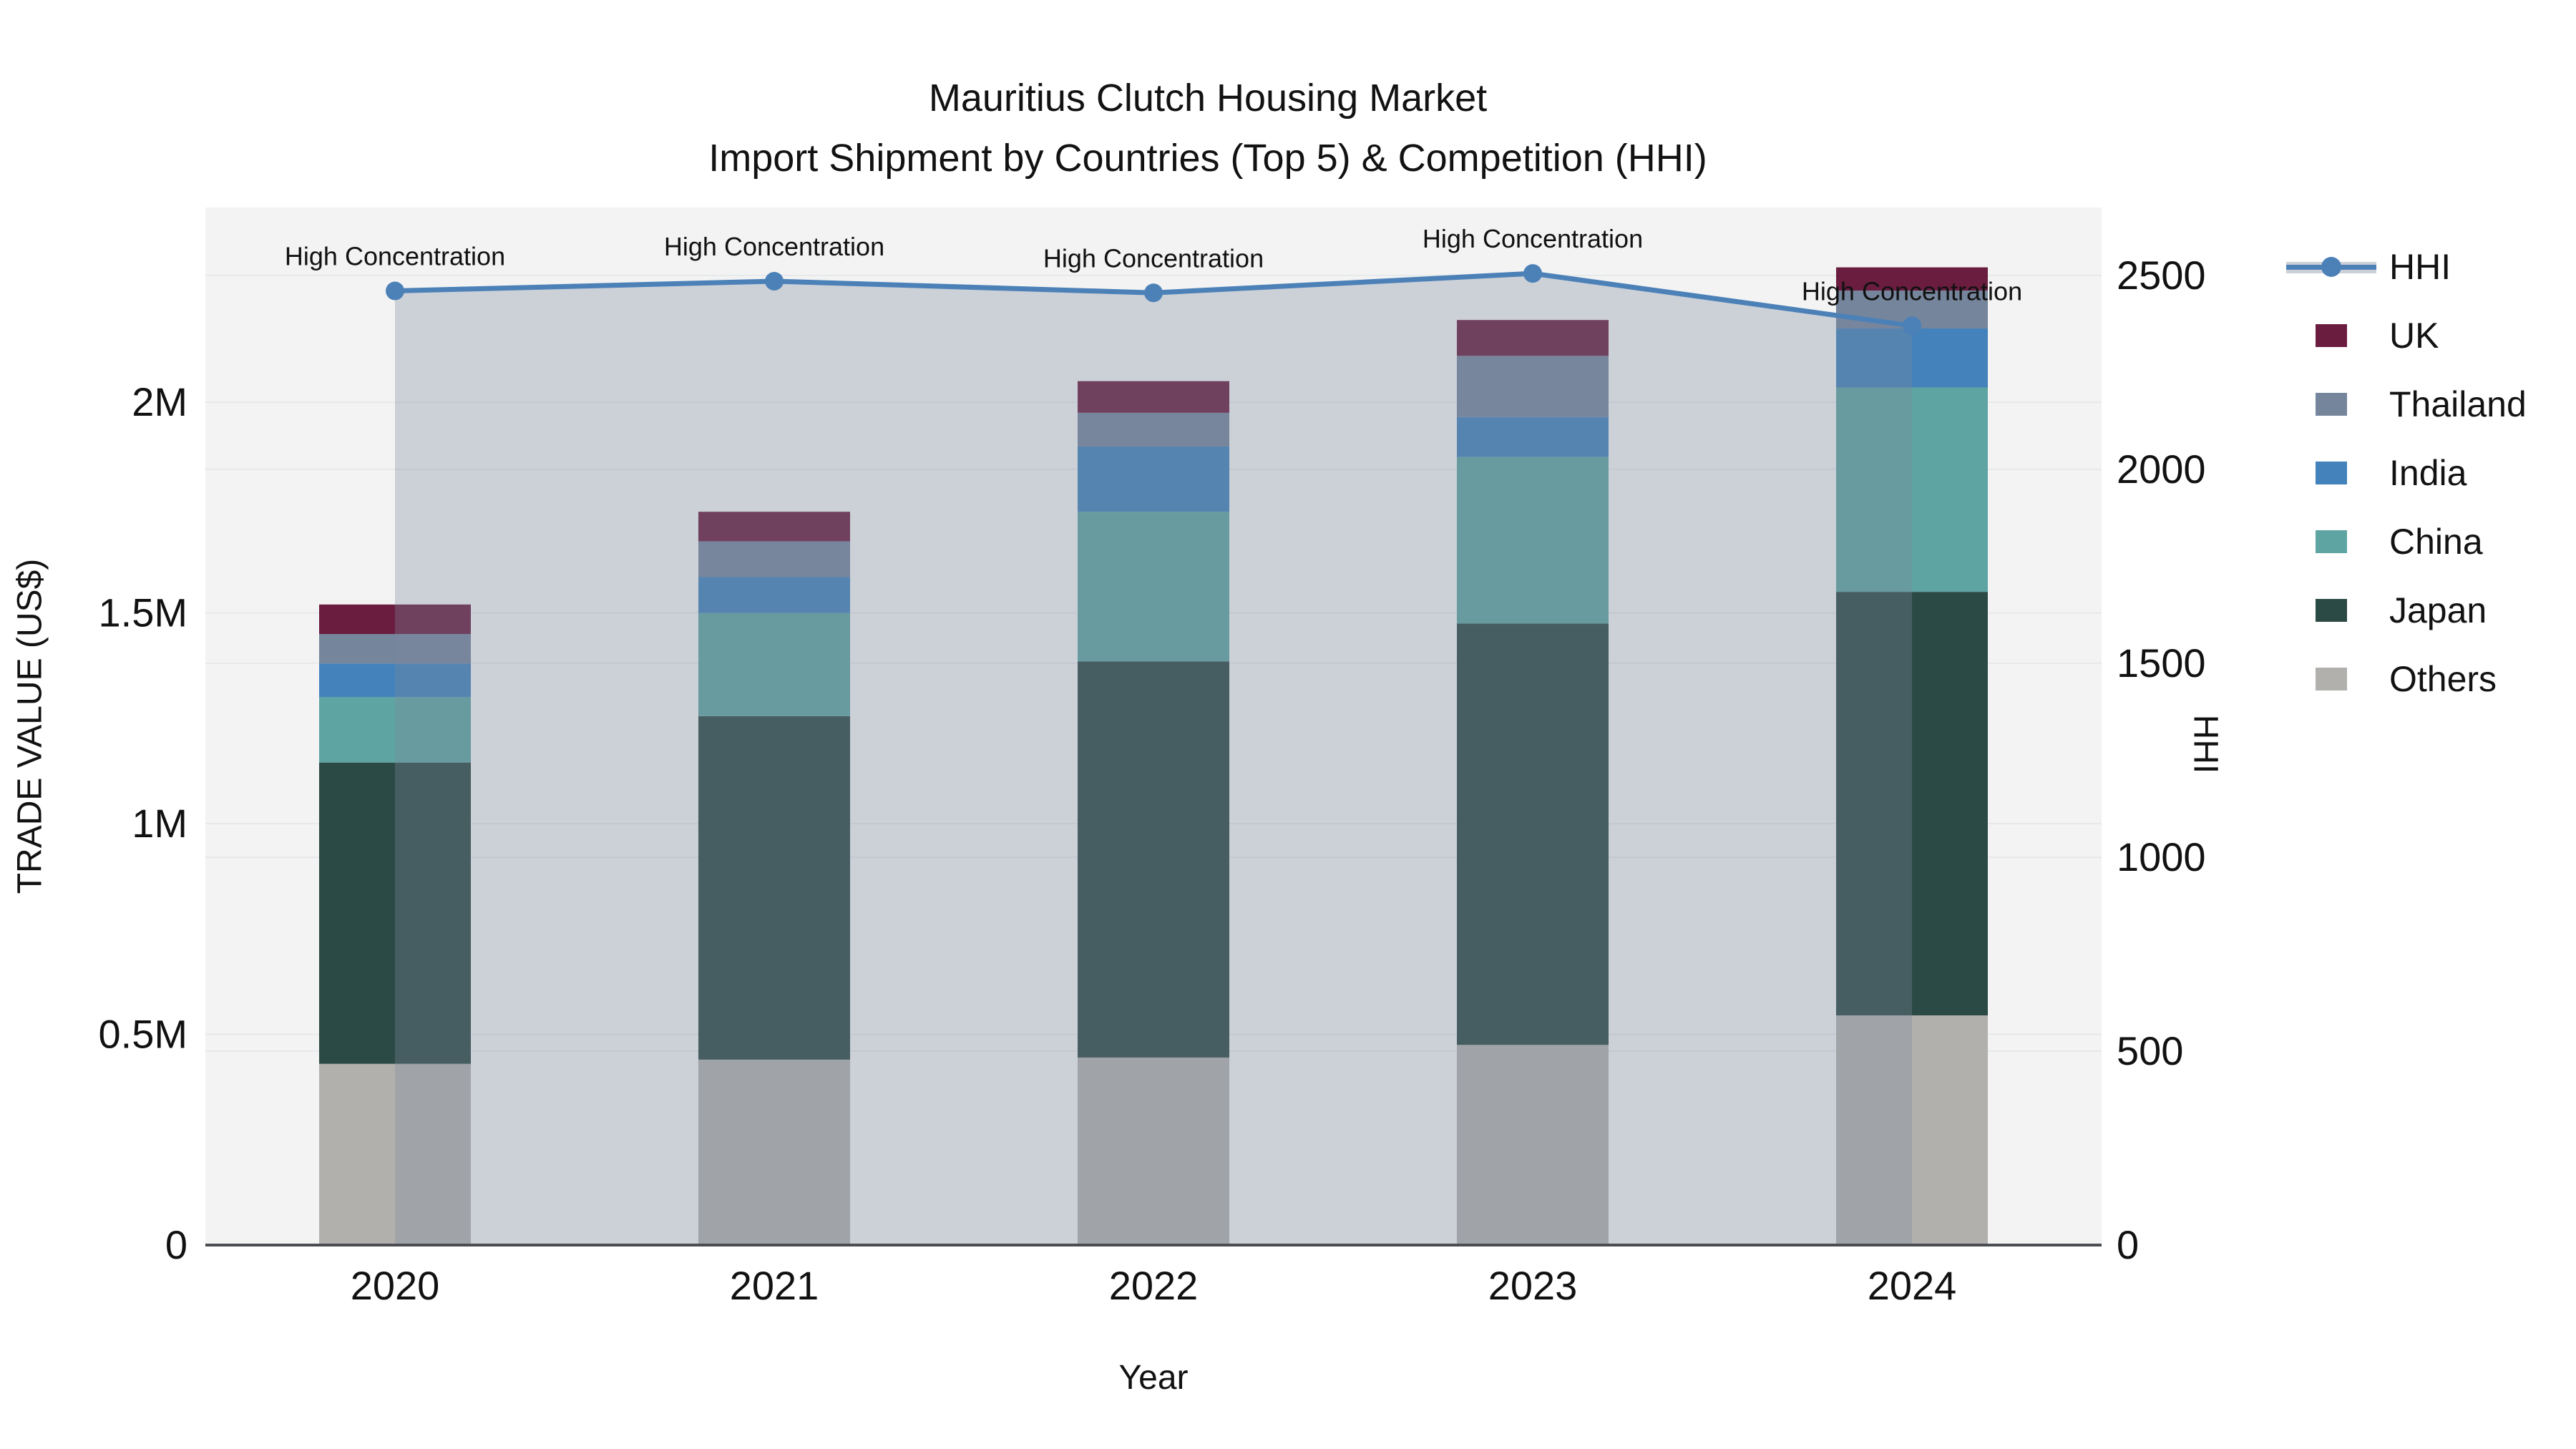  Describe the element at coordinates (1533, 1285) in the screenshot. I see `x-tick-2023: 2023` at that location.